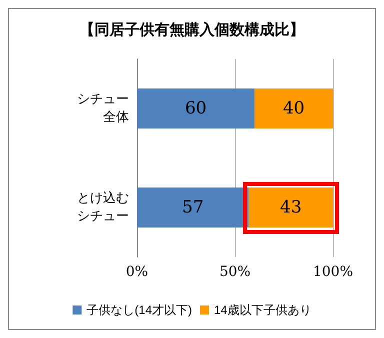  What do you see at coordinates (103, 108) in the screenshot?
I see `y-tick-label: シチュー全体` at bounding box center [103, 108].